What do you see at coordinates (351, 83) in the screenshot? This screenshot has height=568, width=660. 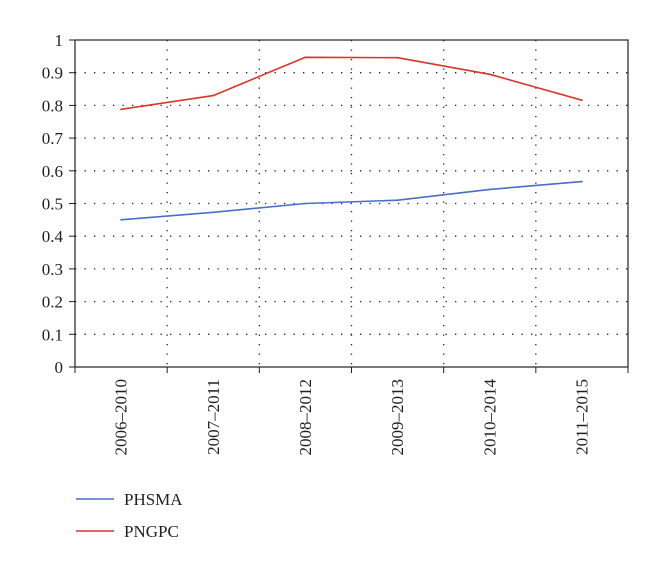 I see `series-line-pngpc` at bounding box center [351, 83].